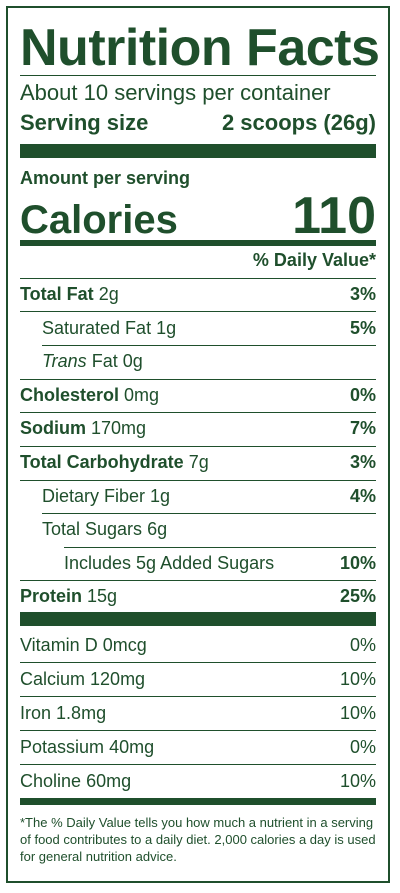 The width and height of the screenshot is (400, 893). What do you see at coordinates (198, 645) in the screenshot?
I see `vitamin-row-vitamin-d: Vitamin D 0mcg 0%` at bounding box center [198, 645].